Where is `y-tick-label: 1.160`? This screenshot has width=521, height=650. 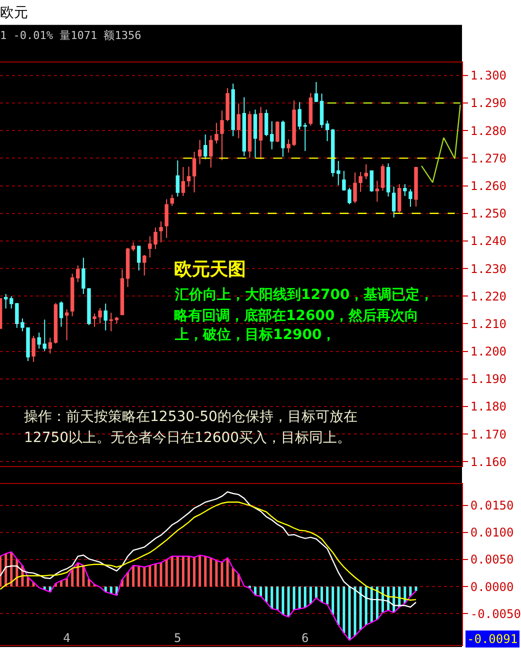
y-tick-label: 1.160 is located at coordinates (488, 461).